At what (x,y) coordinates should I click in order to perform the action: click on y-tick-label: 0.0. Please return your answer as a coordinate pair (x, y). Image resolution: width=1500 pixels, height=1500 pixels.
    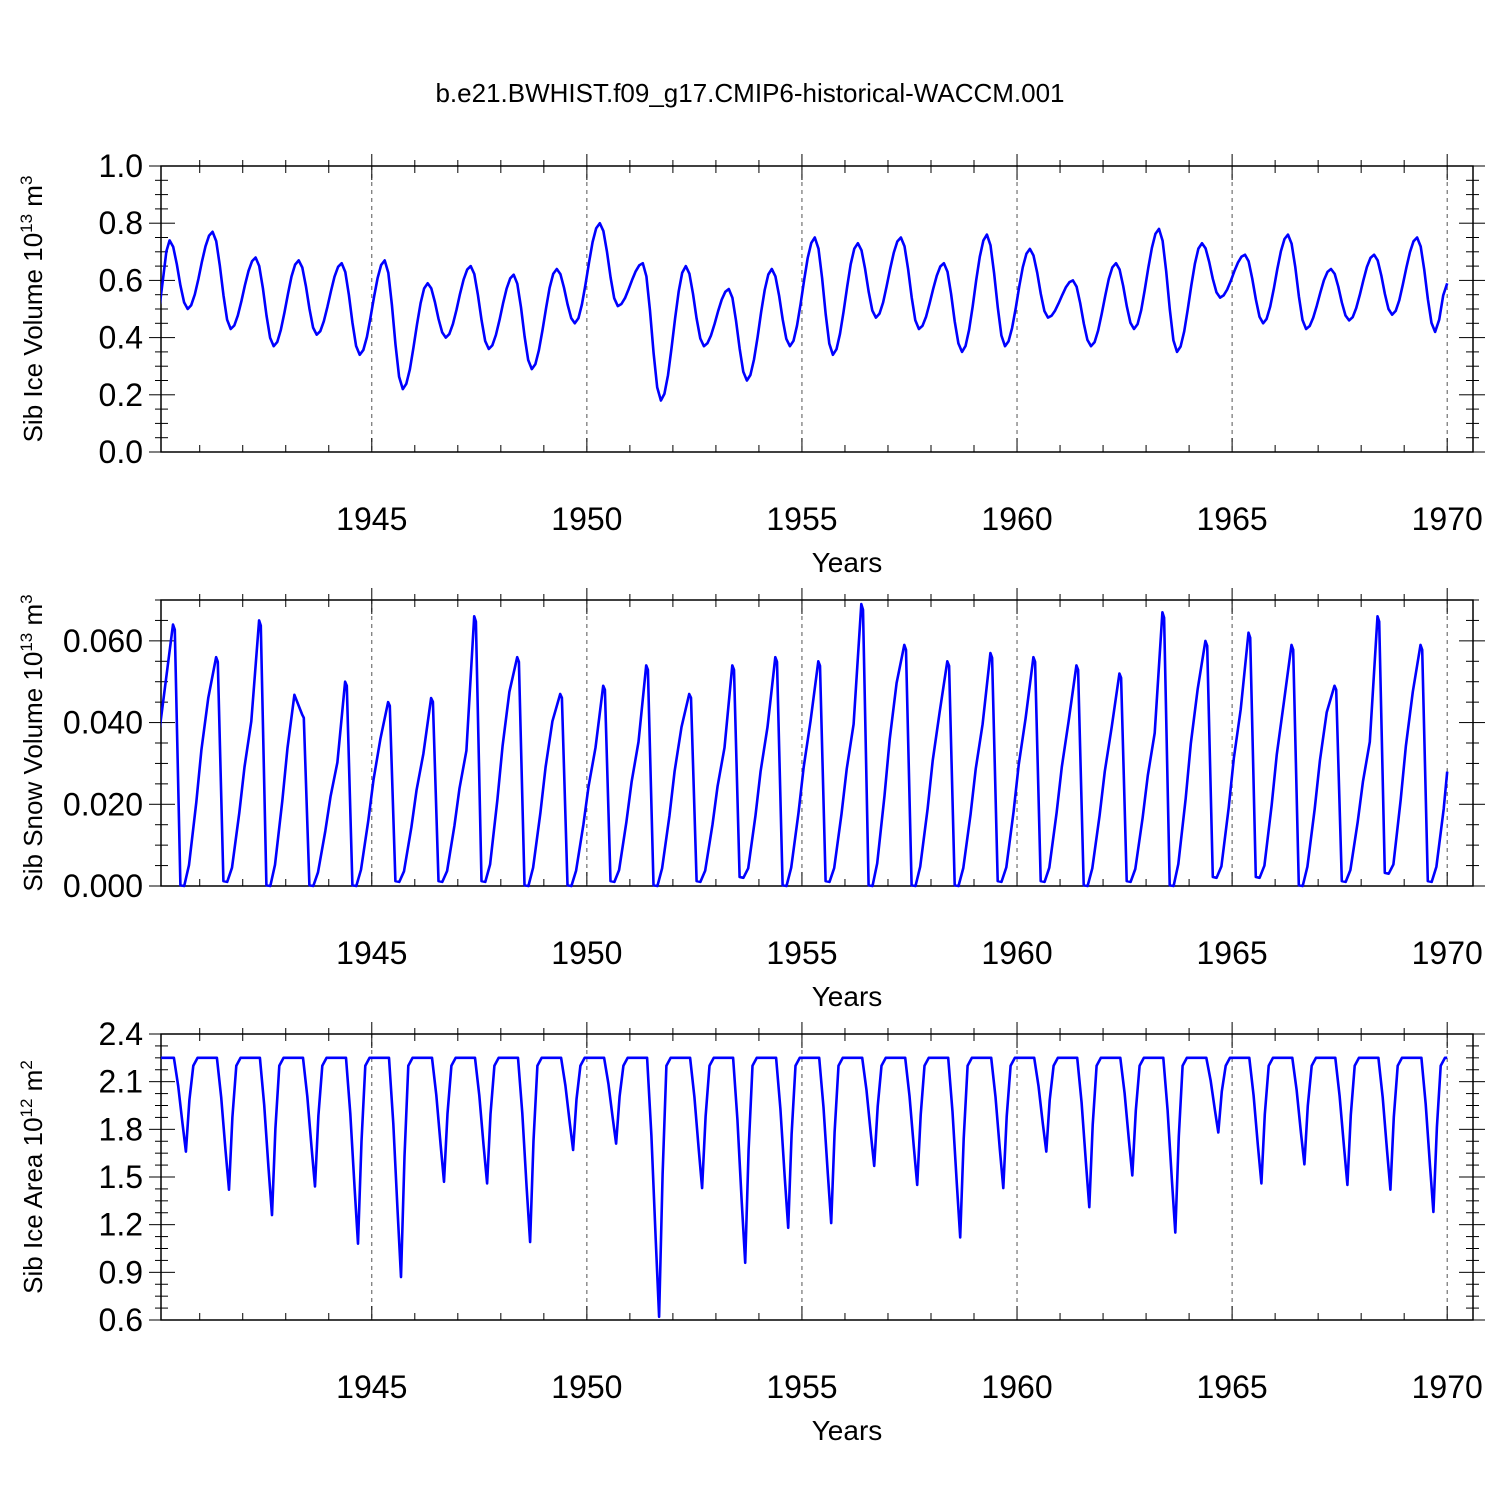
    Looking at the image, I should click on (121, 452).